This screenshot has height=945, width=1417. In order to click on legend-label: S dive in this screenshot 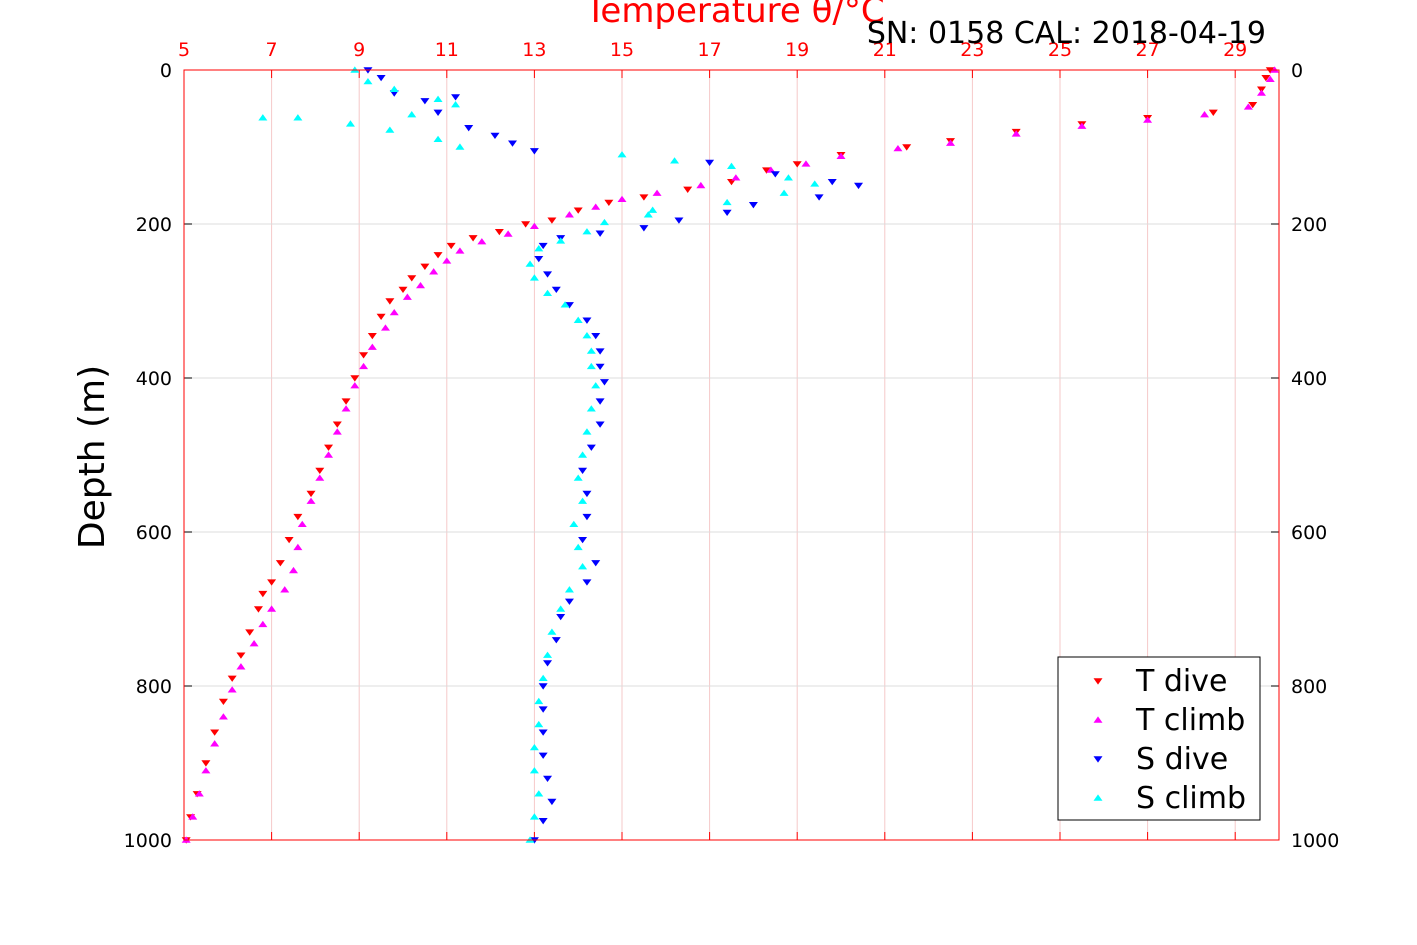, I will do `click(1182, 759)`.